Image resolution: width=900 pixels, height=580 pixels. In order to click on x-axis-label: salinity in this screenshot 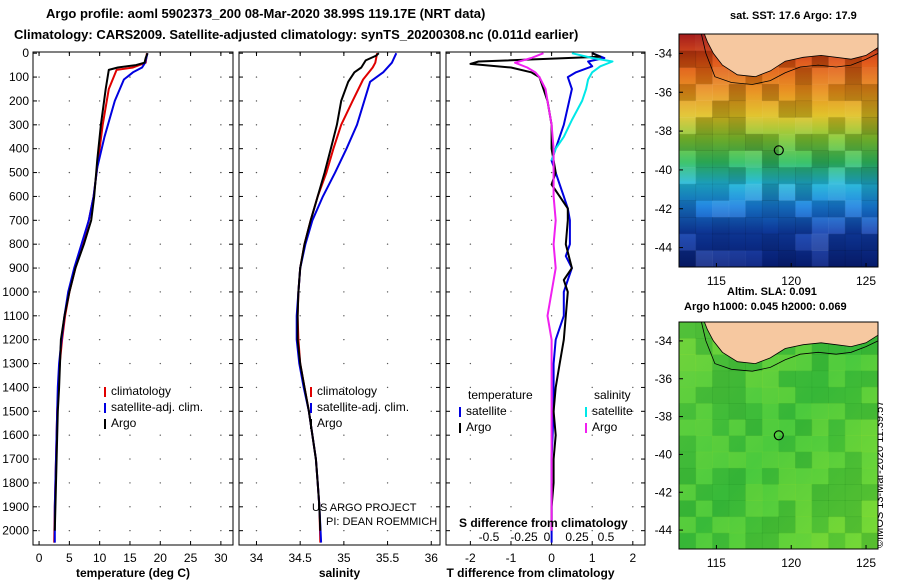, I will do `click(340, 573)`.